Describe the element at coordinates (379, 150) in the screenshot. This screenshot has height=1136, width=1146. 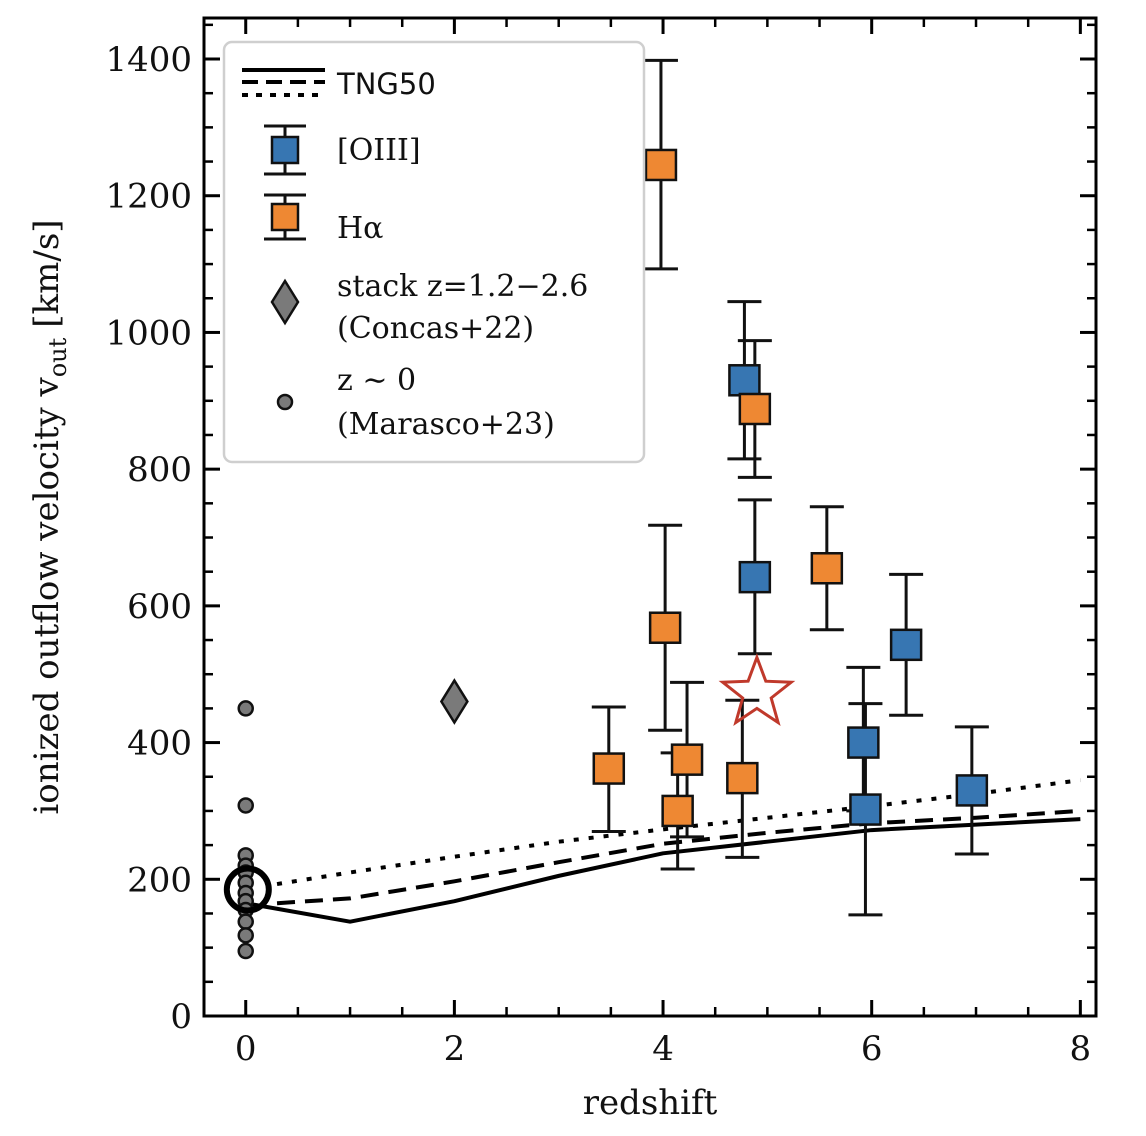
I see `legend-oiii-label: [OIII]` at that location.